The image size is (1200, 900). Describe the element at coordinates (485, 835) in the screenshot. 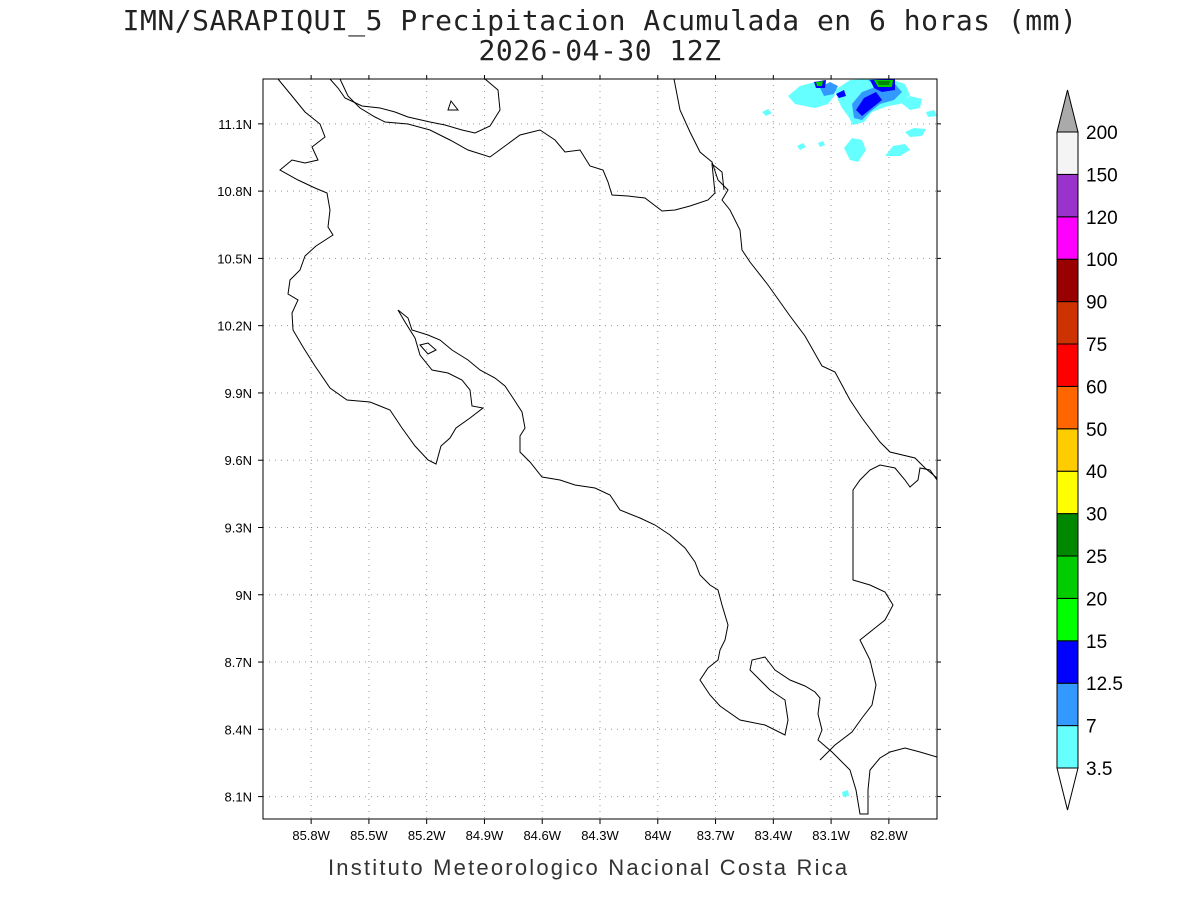

I see `x-tick-label: 84.9W` at that location.